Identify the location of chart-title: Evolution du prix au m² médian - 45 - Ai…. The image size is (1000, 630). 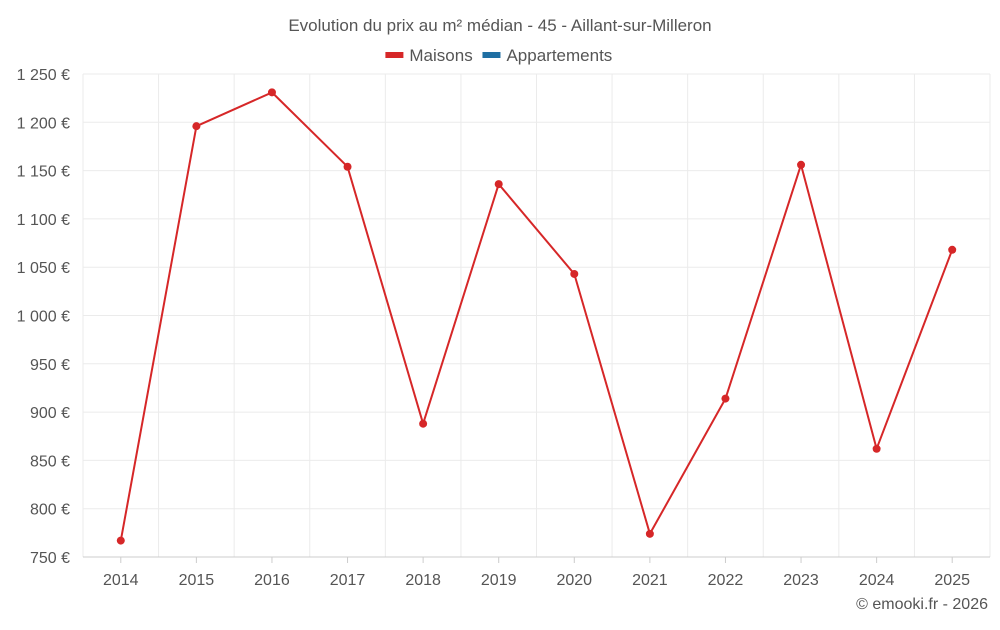
(499, 25).